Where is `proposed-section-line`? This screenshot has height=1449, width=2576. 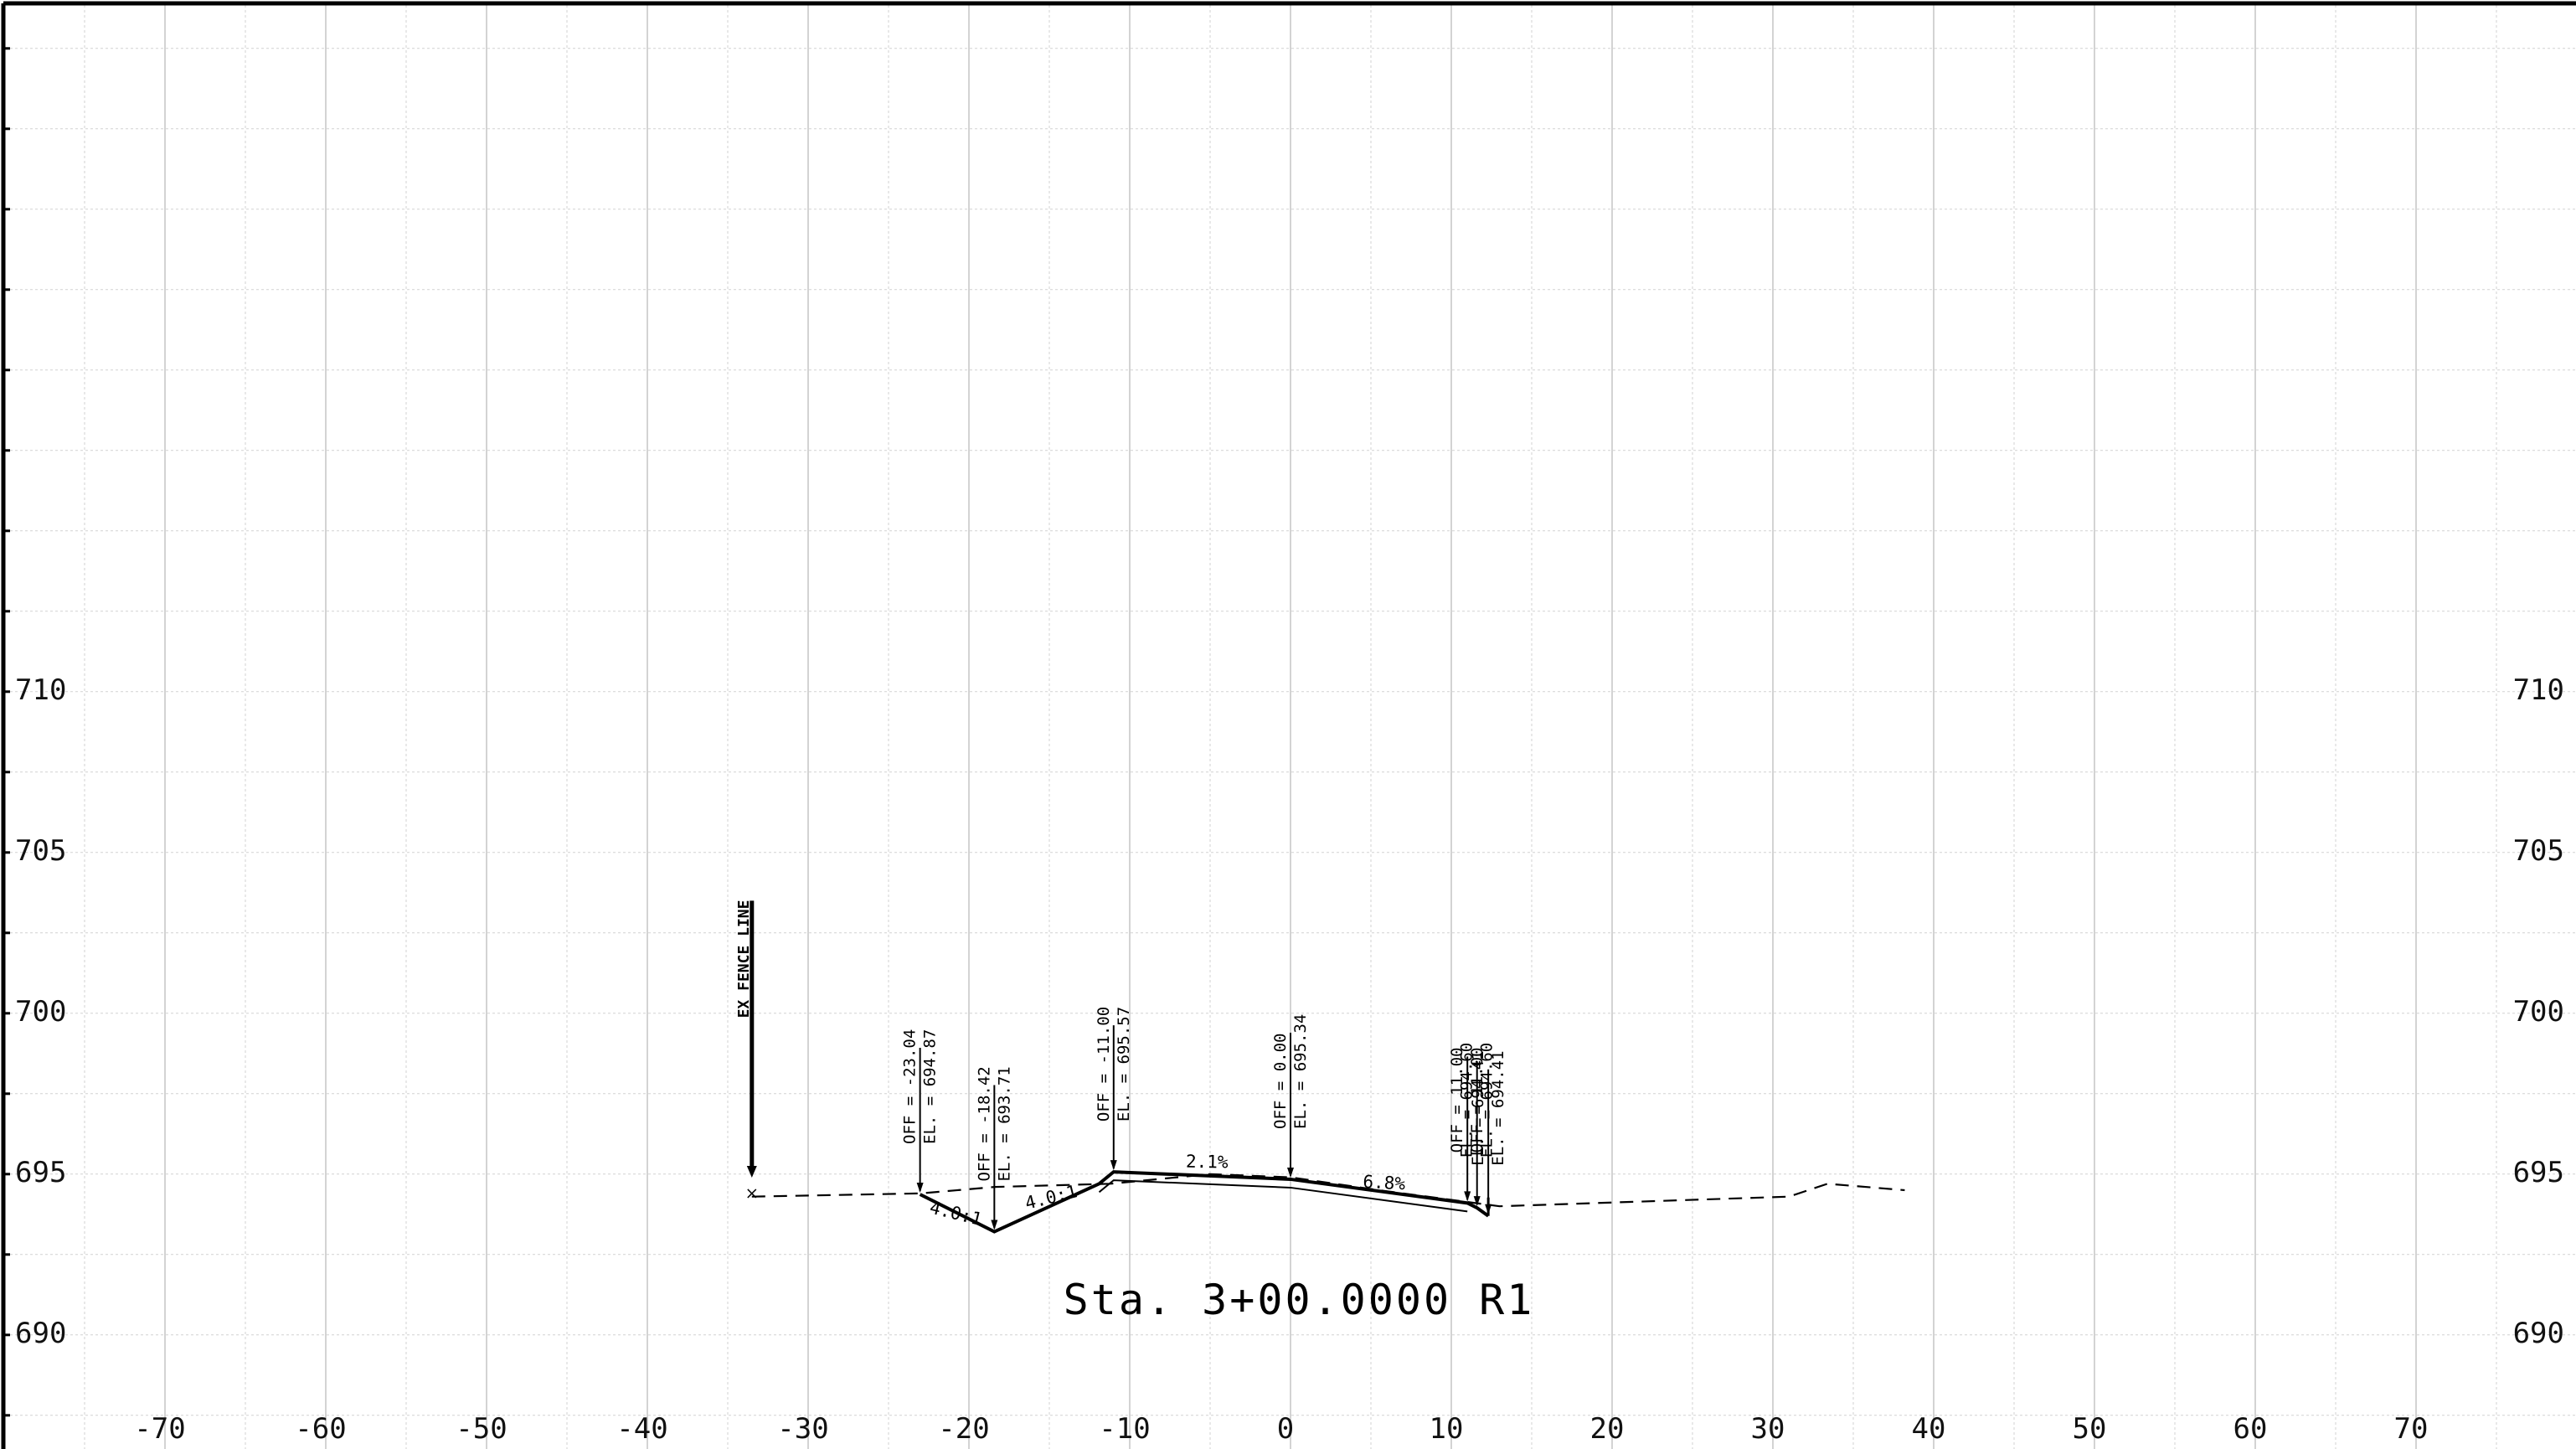 proposed-section-line is located at coordinates (1204, 1202).